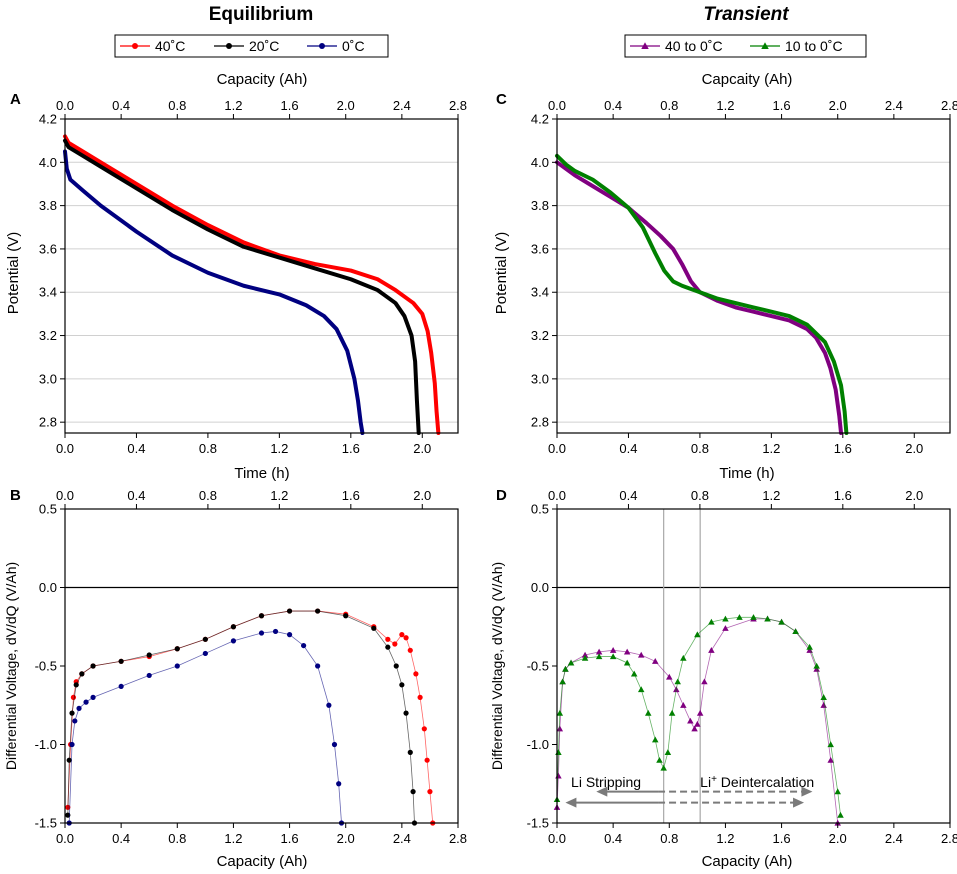 The image size is (957, 874). Describe the element at coordinates (949, 105) in the screenshot. I see `panel-c-top-xtick-label-7: 2.8` at that location.